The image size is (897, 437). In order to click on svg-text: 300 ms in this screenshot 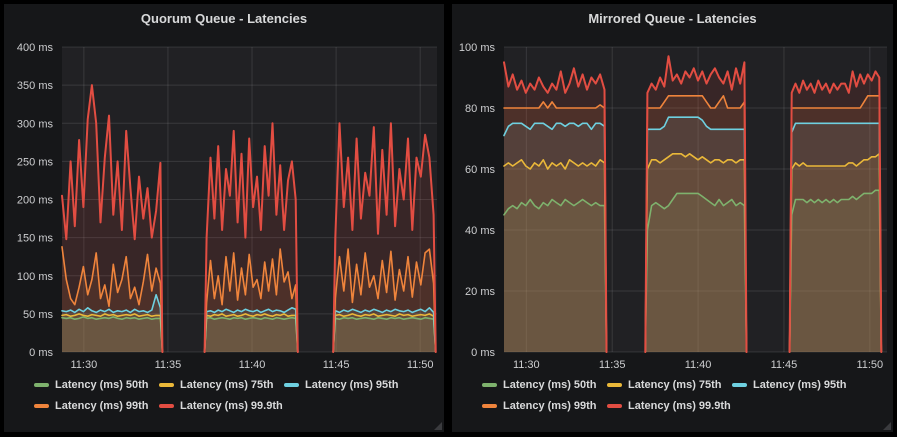, I will do `click(35, 124)`.